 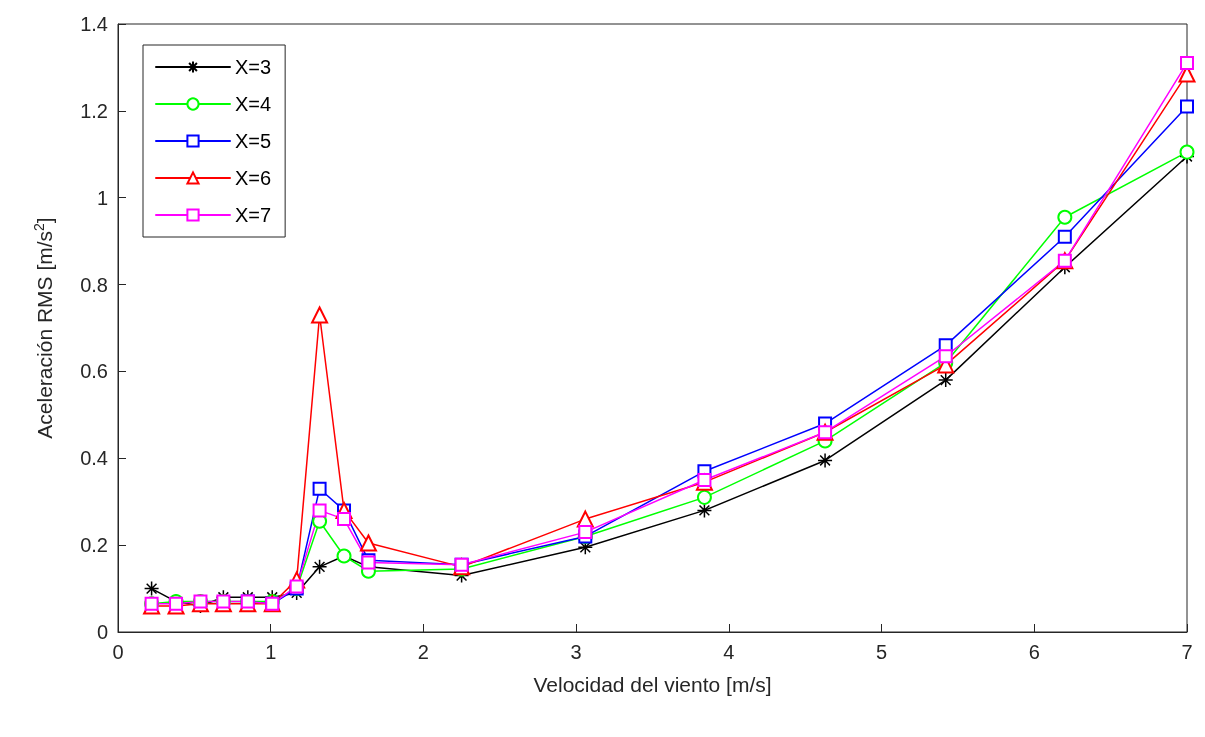 What do you see at coordinates (94, 545) in the screenshot?
I see `y-tick-label: 0.2` at bounding box center [94, 545].